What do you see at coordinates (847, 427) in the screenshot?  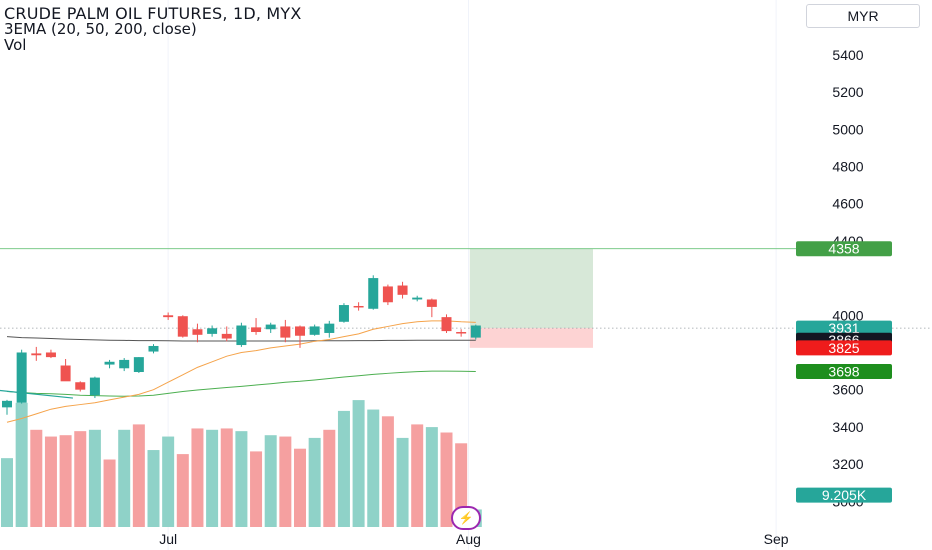 I see `y-tick-label: 3400` at bounding box center [847, 427].